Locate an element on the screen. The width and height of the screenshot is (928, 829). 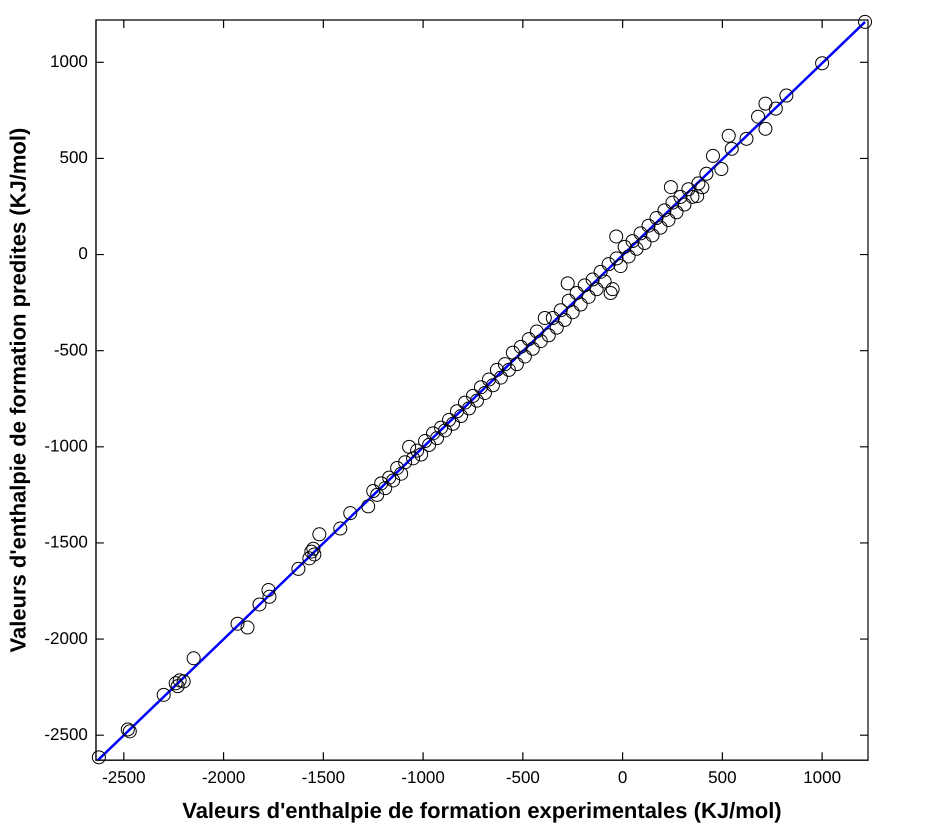
x-tick-label: -1500 is located at coordinates (324, 778).